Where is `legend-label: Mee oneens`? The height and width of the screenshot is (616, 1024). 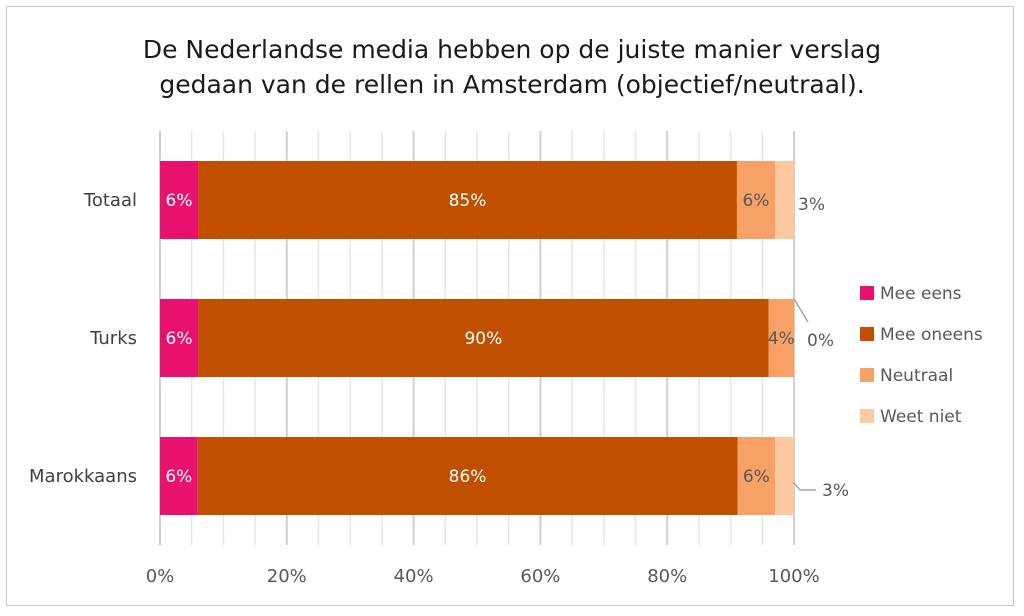
legend-label: Mee oneens is located at coordinates (931, 335).